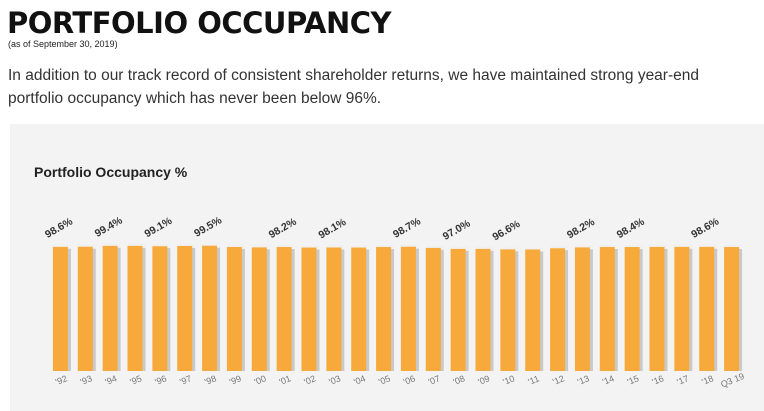 The width and height of the screenshot is (764, 411). What do you see at coordinates (109, 227) in the screenshot?
I see `bar-data-label: 99.4%` at bounding box center [109, 227].